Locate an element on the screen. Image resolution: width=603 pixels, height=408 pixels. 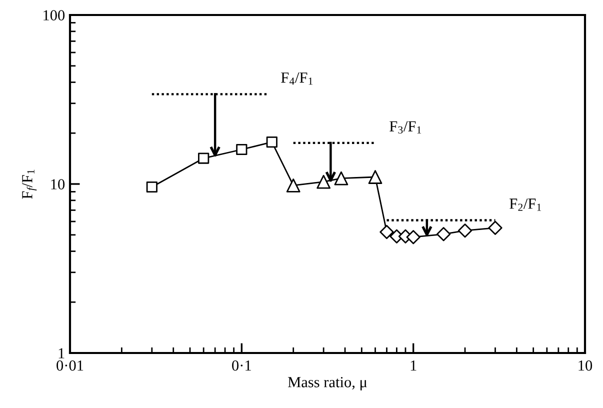
series-label: F$_{3}$/F$_{1}$ is located at coordinates (406, 127).